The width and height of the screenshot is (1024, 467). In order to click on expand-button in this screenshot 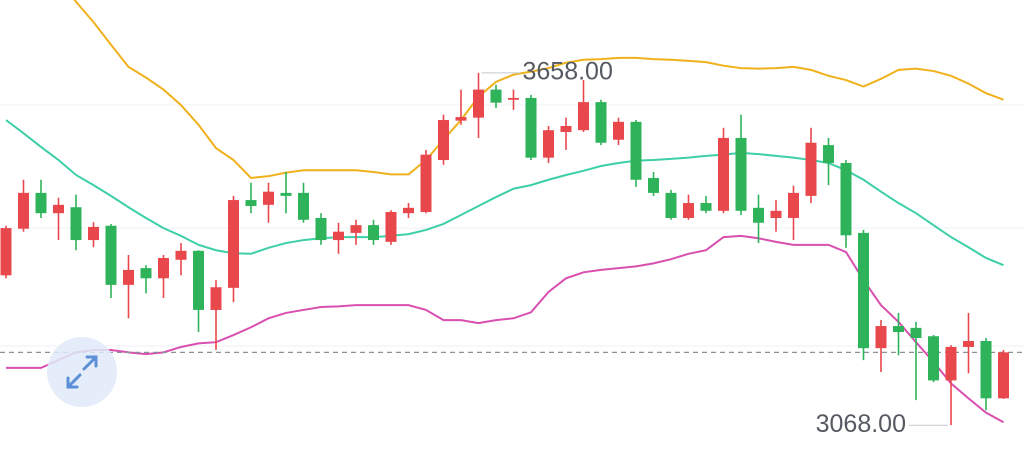, I will do `click(82, 372)`.